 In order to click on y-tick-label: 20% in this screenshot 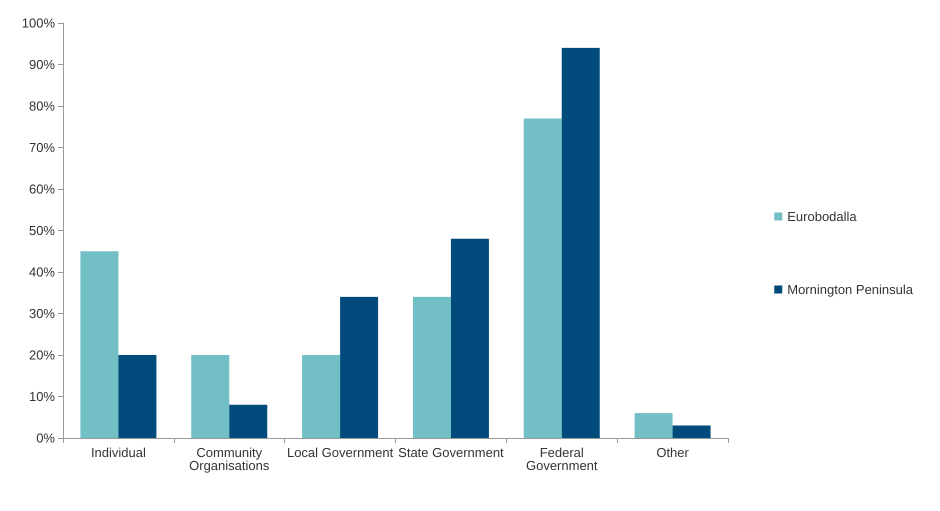, I will do `click(42, 355)`.